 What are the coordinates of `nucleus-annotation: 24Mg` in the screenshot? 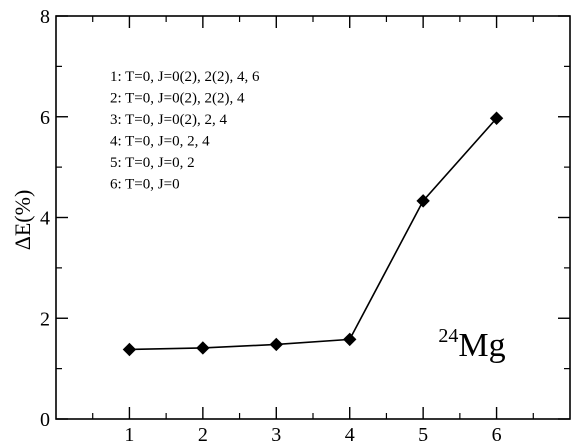 It's located at (471, 344).